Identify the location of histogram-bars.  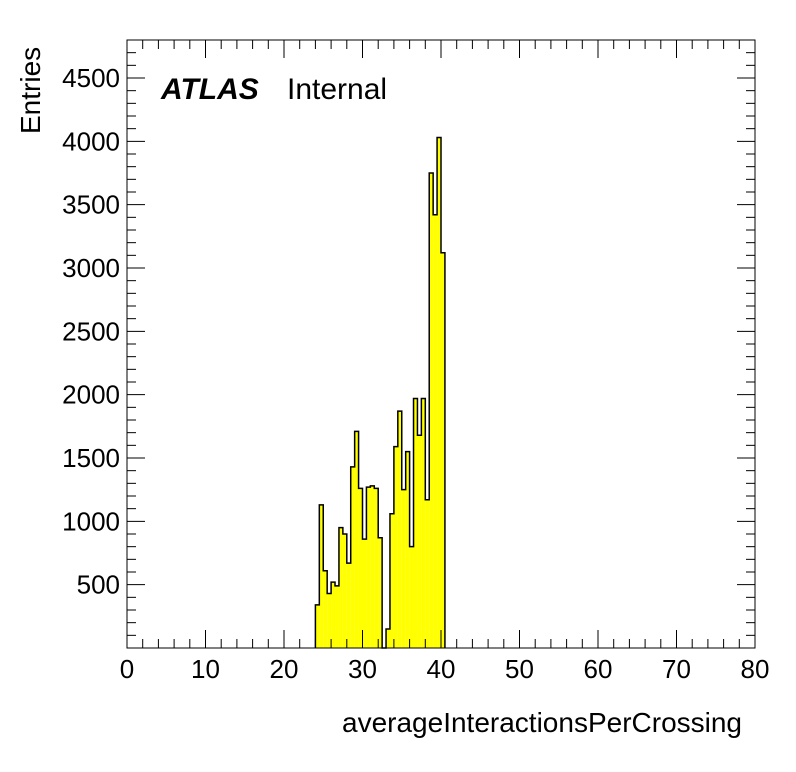
(380, 392).